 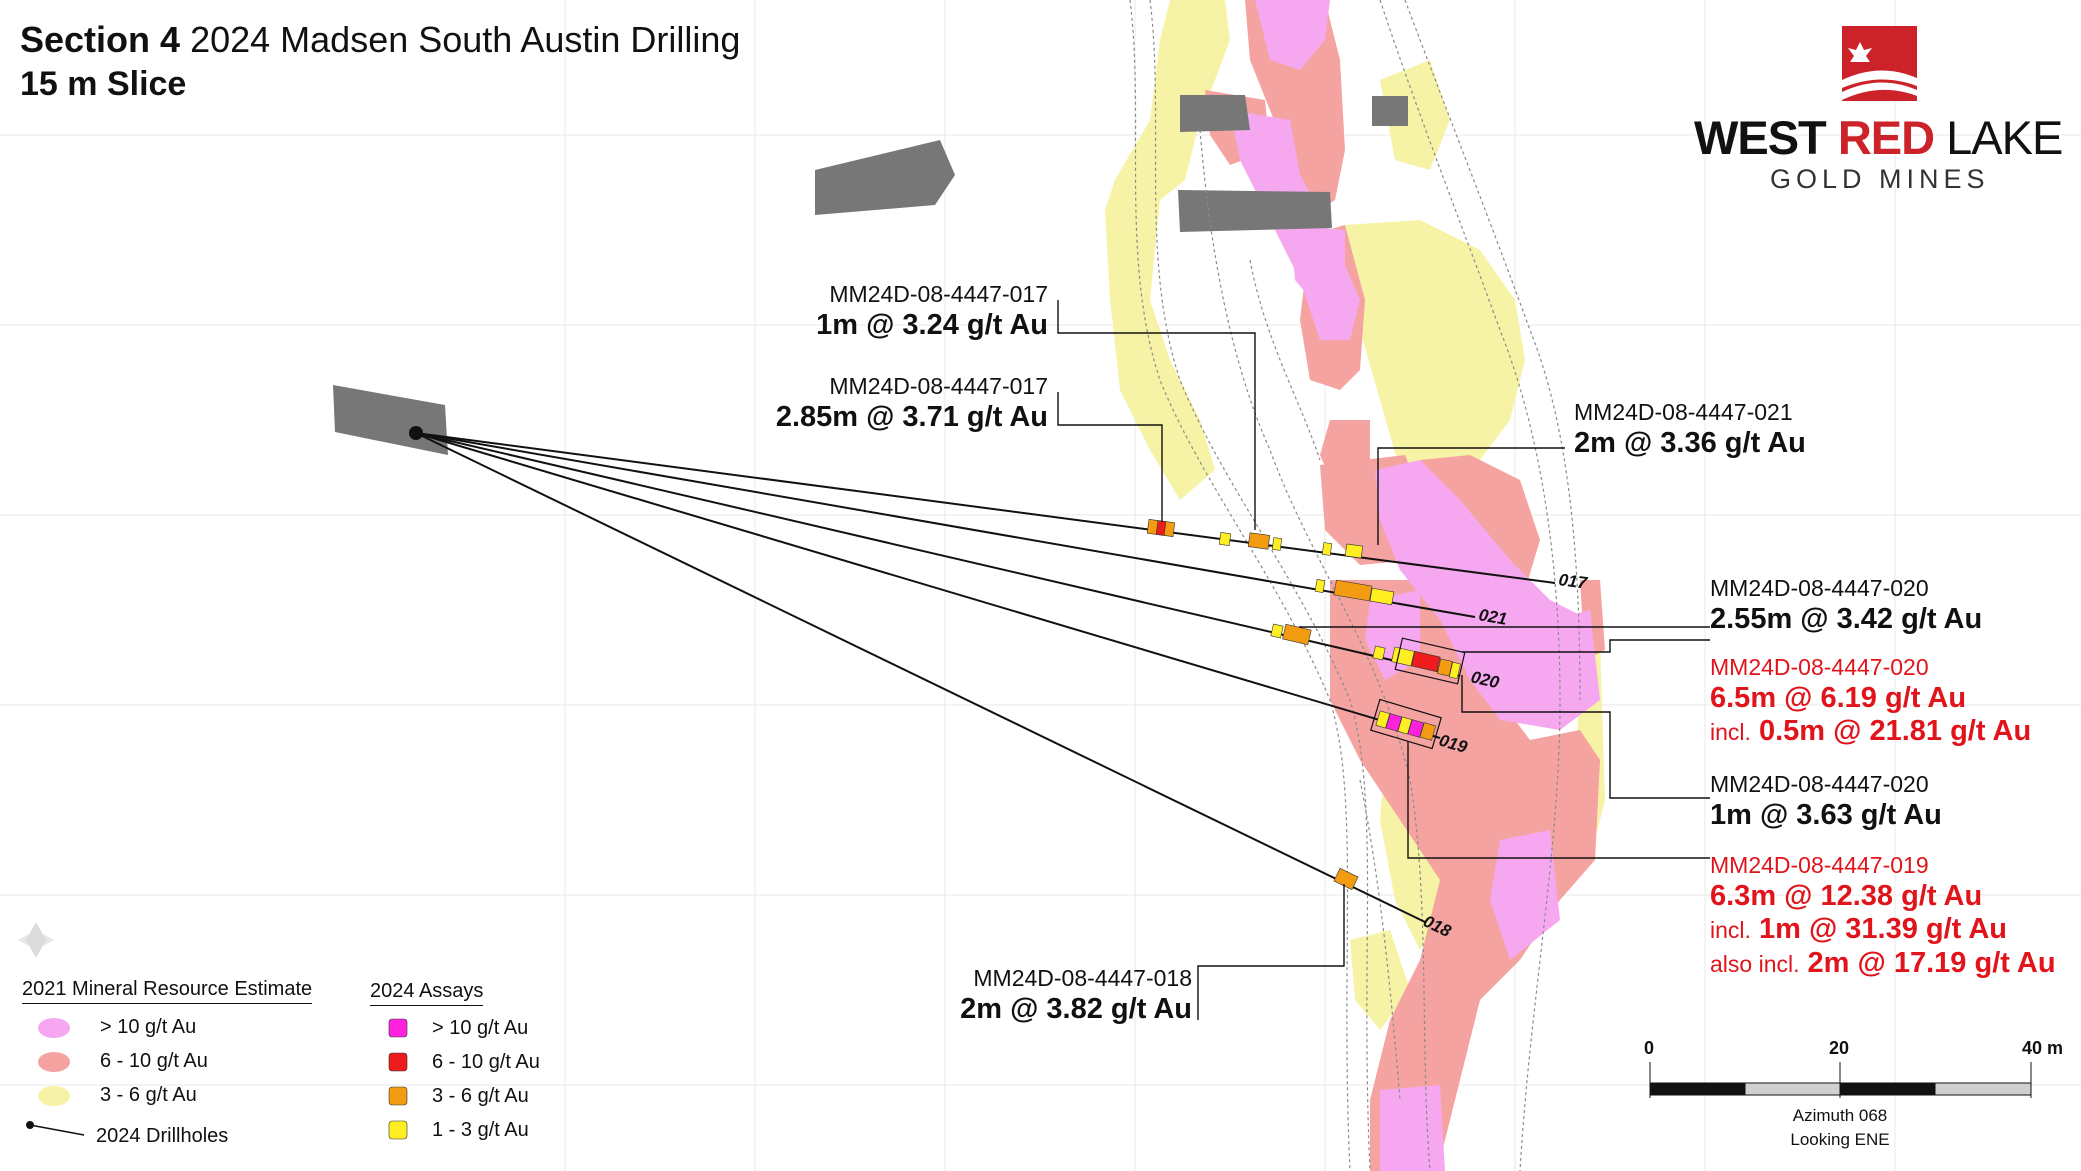 What do you see at coordinates (1886, 137) in the screenshot?
I see `logo-red: RED` at bounding box center [1886, 137].